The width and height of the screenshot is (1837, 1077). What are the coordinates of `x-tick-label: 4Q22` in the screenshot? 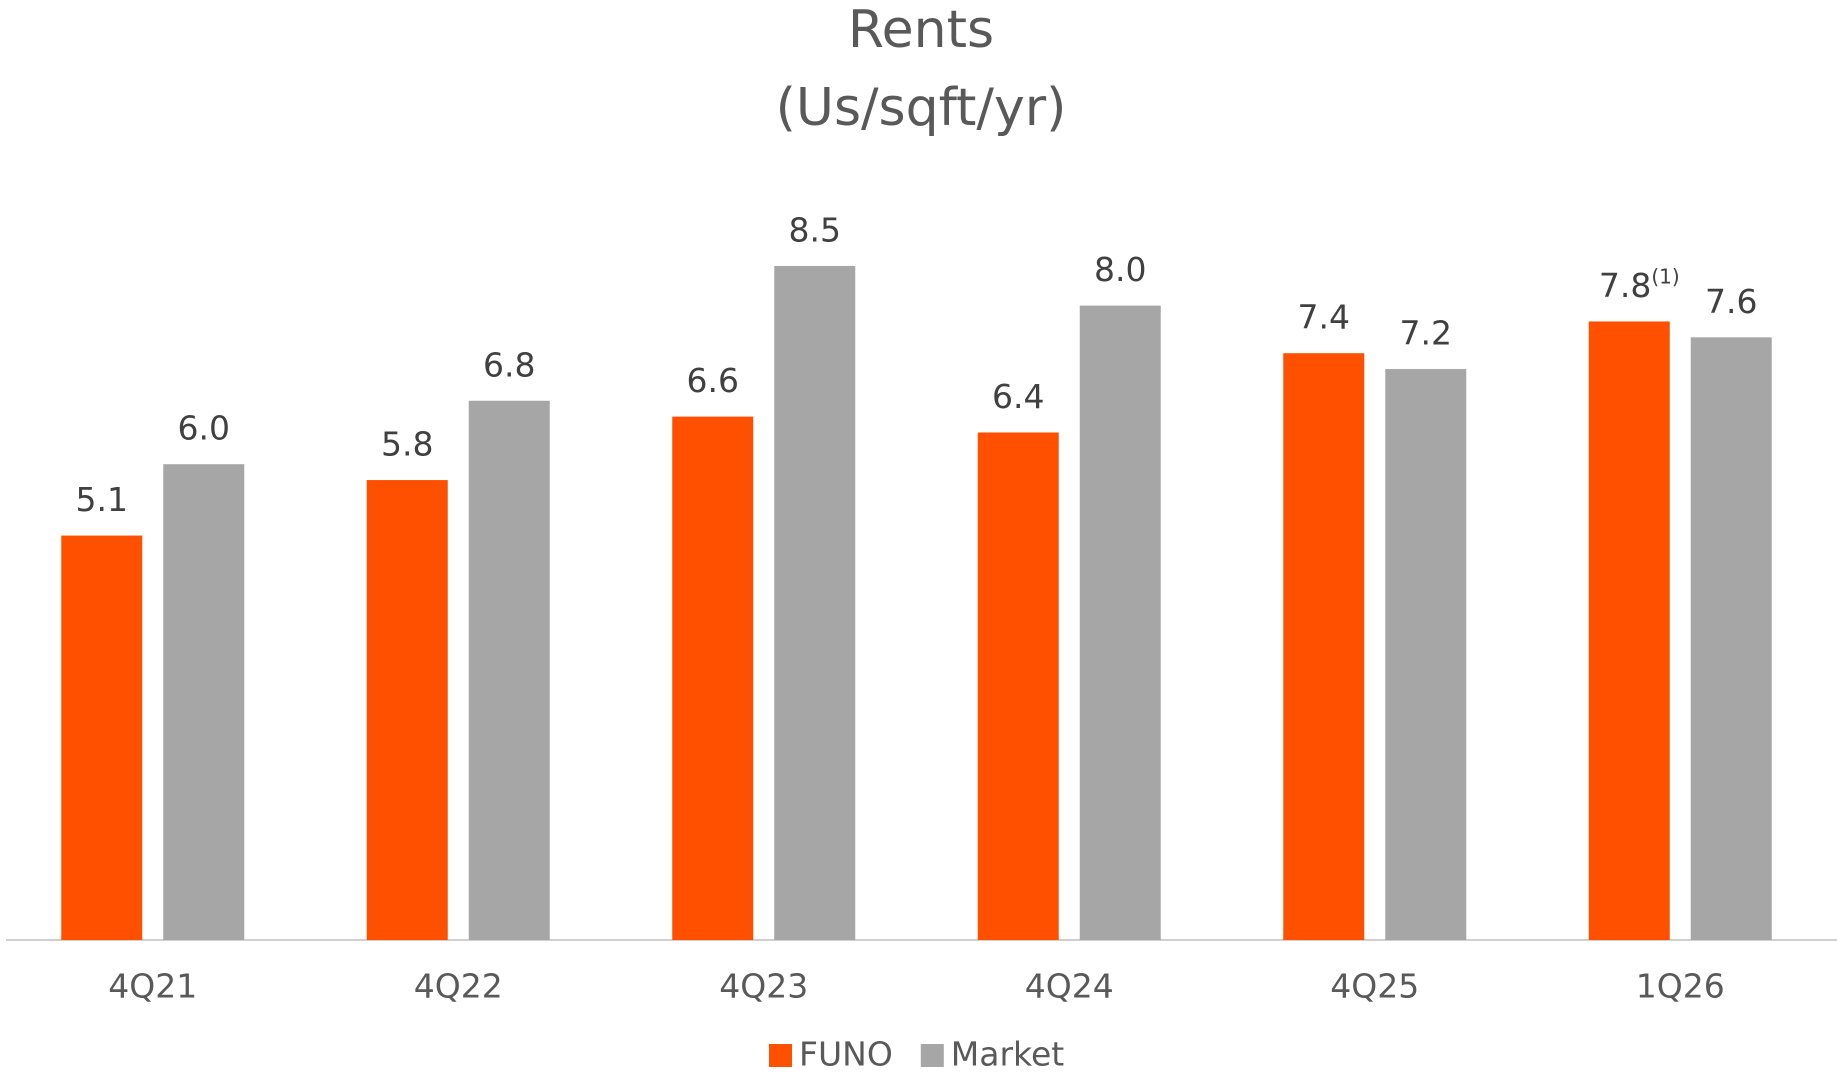 It's located at (458, 986).